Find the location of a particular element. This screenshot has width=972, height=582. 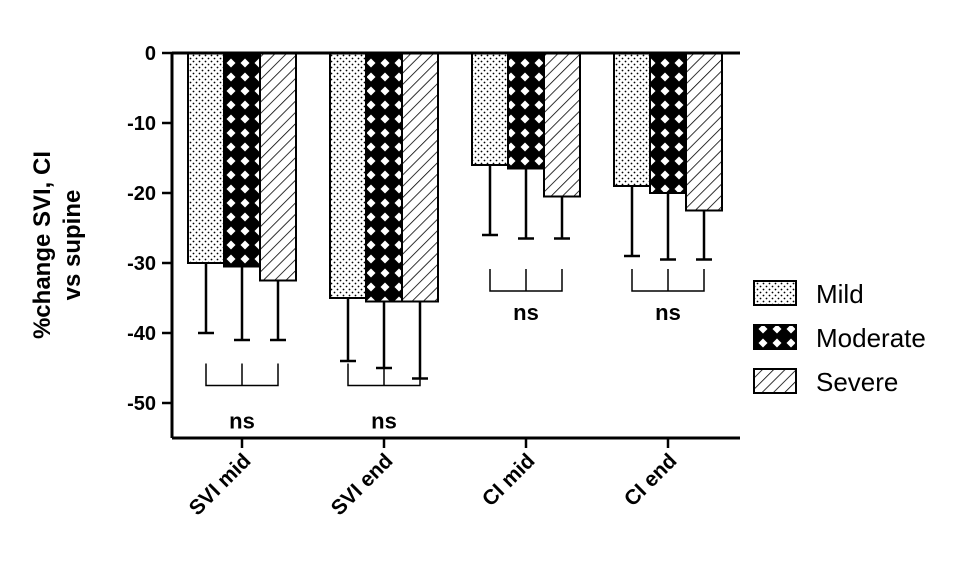

y-axis-label-line: vs supine is located at coordinates (72, 245).